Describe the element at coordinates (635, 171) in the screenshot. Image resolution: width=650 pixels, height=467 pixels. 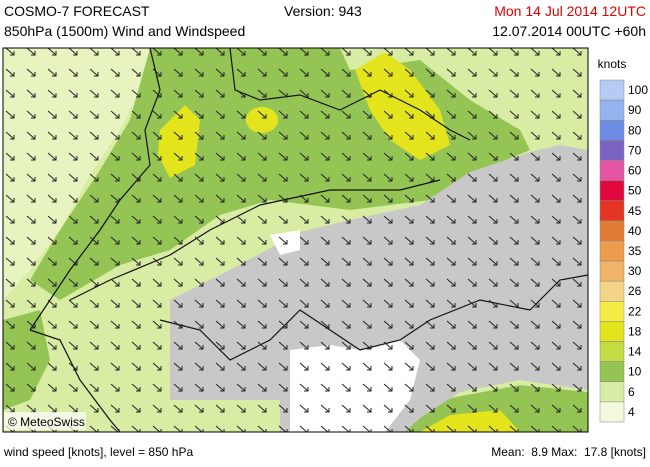
I see `legend-label: 60` at that location.